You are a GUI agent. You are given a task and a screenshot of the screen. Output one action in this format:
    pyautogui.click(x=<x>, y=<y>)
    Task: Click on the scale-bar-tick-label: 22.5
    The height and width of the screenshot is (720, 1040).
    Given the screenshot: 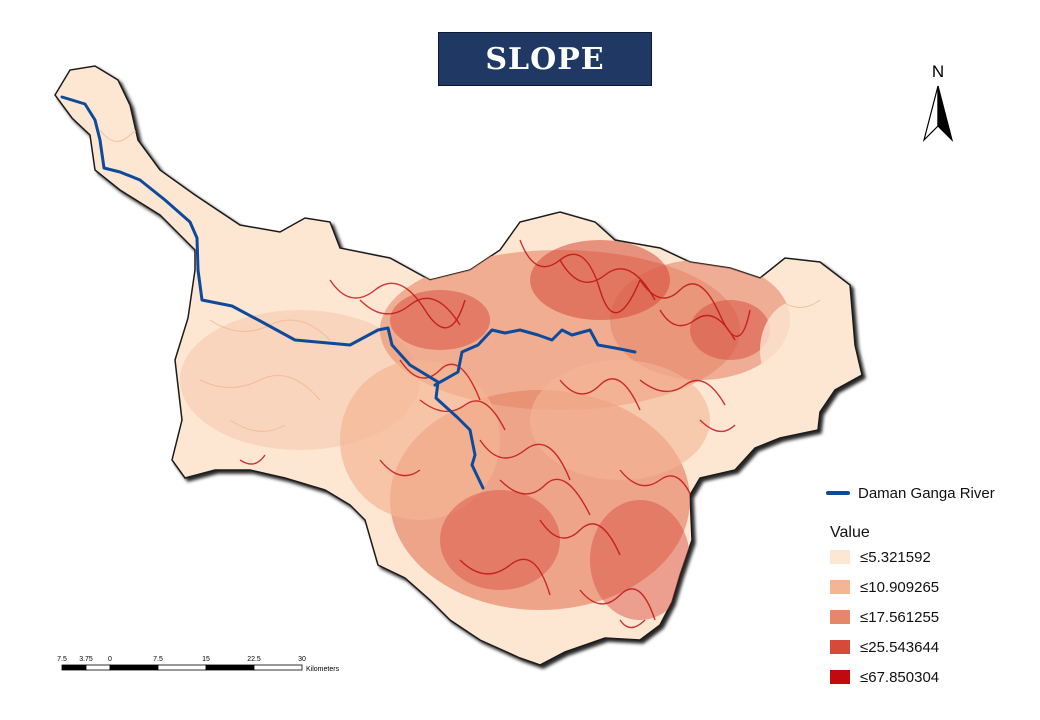 What is the action you would take?
    pyautogui.click(x=254, y=659)
    